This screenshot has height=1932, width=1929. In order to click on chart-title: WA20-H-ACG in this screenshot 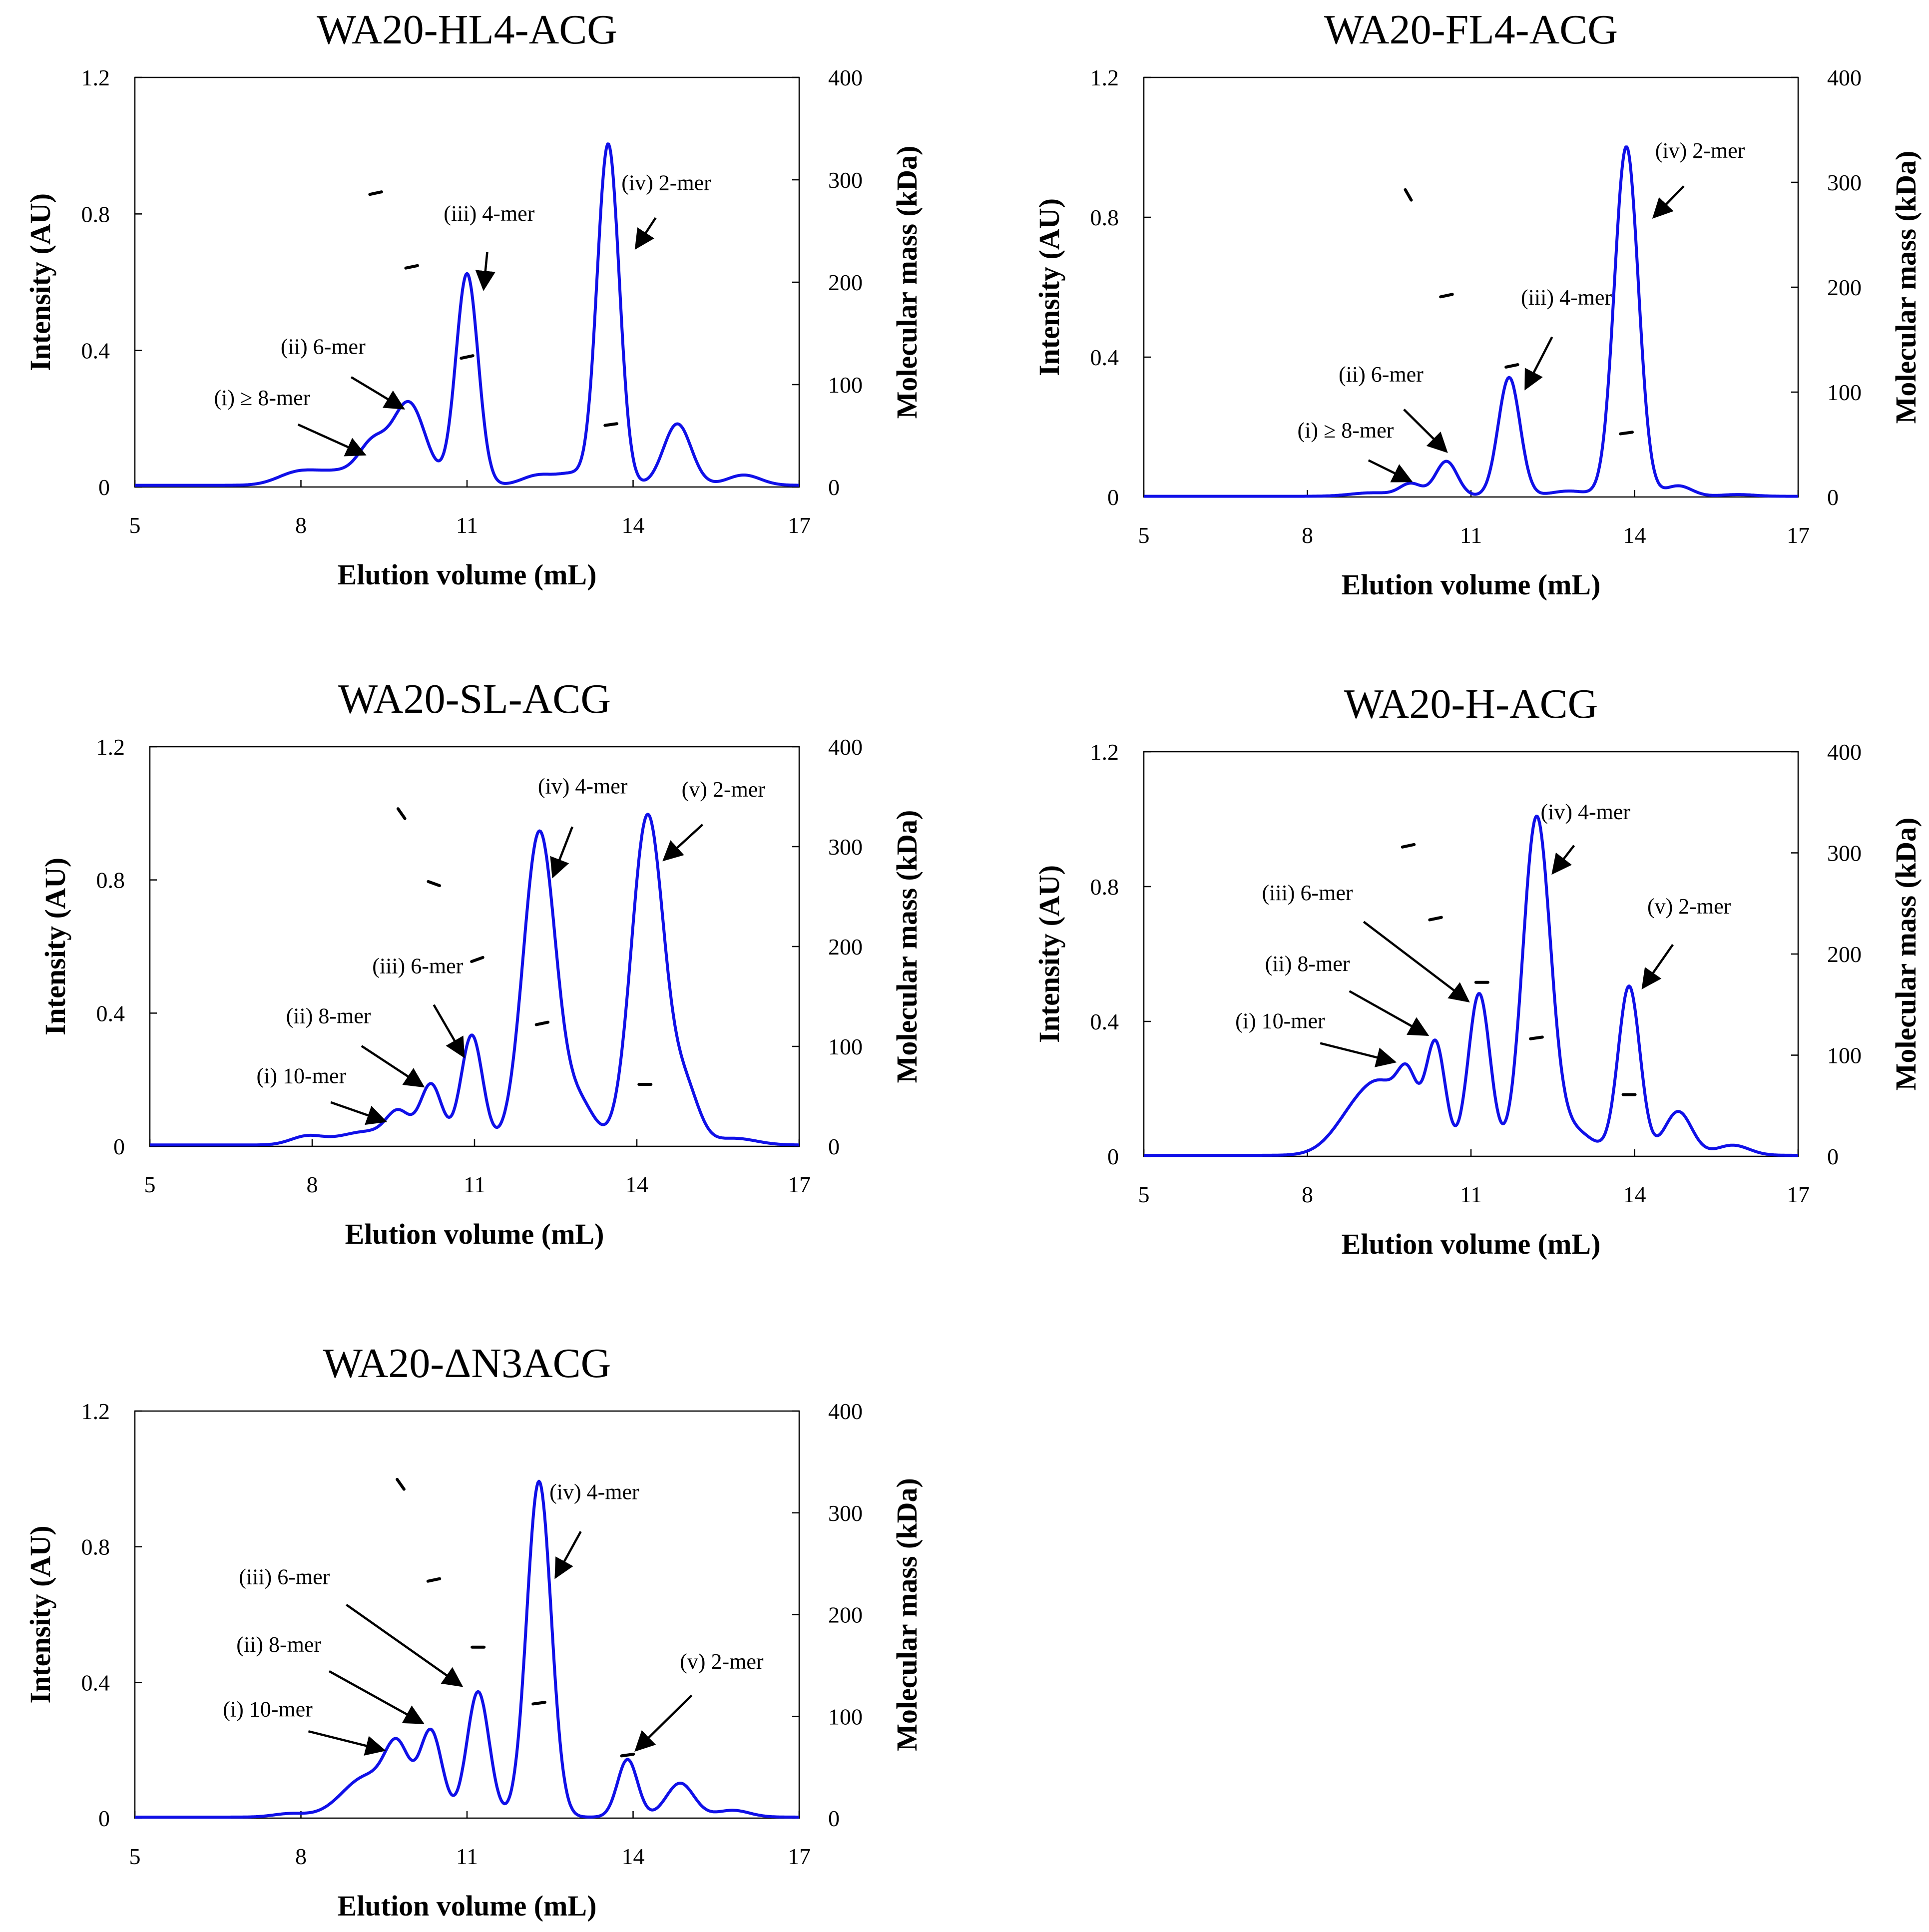, I will do `click(1471, 704)`.